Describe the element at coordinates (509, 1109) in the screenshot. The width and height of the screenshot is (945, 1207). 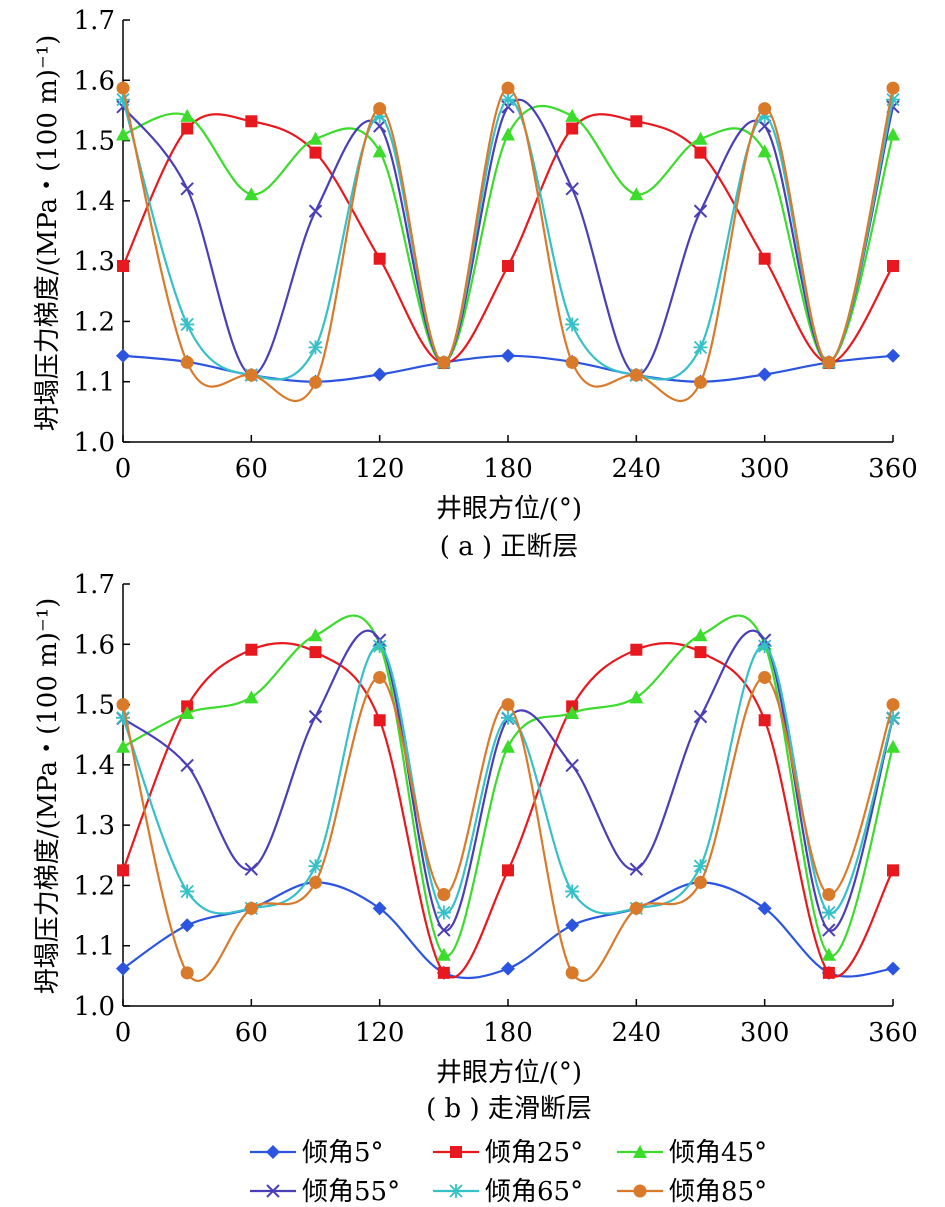
I see `panel-caption: ( b ) 走滑断层` at that location.